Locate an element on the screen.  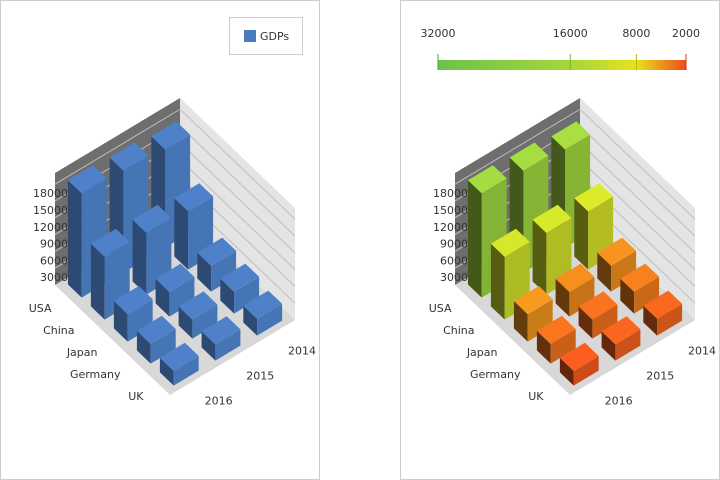
color-tick-label: 16000 is located at coordinates (570, 33).